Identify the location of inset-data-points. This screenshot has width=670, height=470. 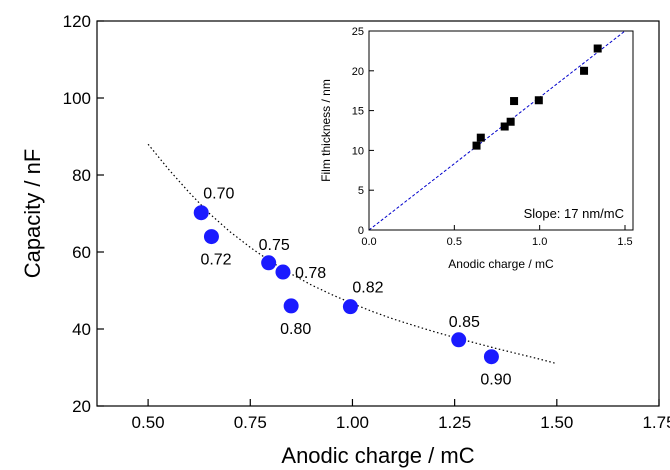
(537, 97).